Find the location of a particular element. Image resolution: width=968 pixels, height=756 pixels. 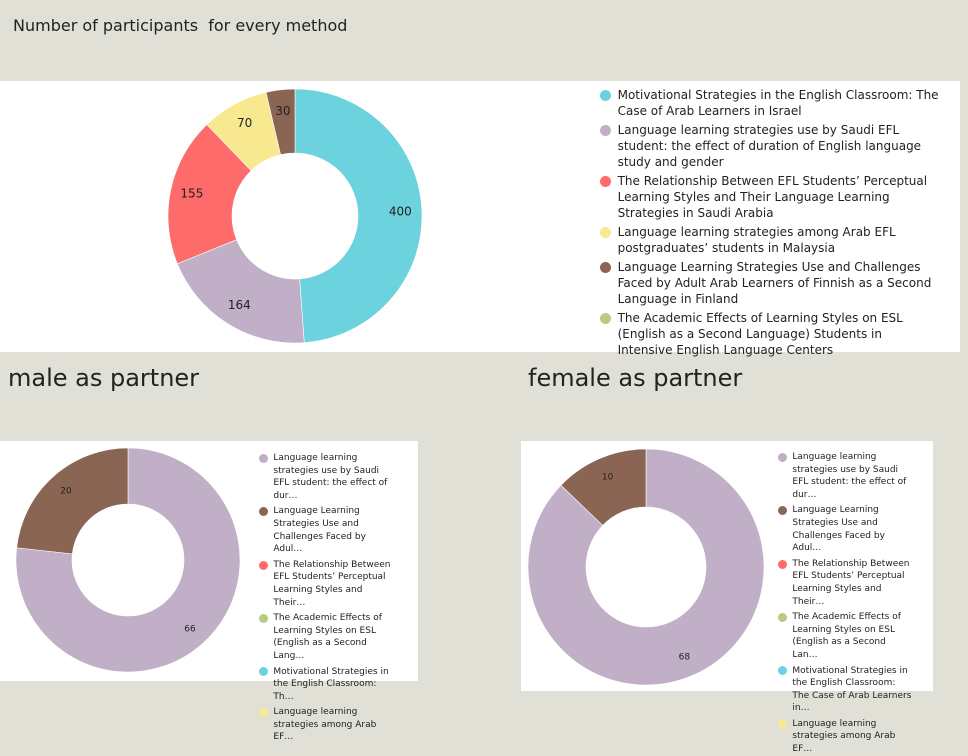

data-label: 30 is located at coordinates (282, 111).